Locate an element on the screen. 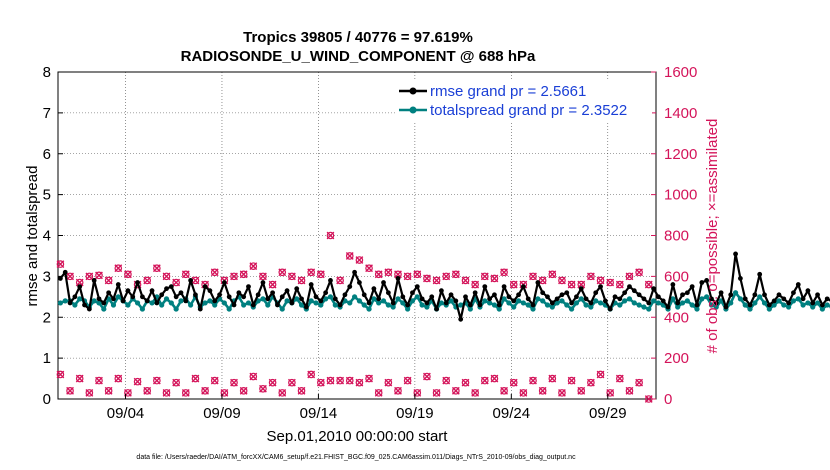 The width and height of the screenshot is (830, 470). x-axis-label: Sep.01,2010 00:00:00 start is located at coordinates (358, 436).